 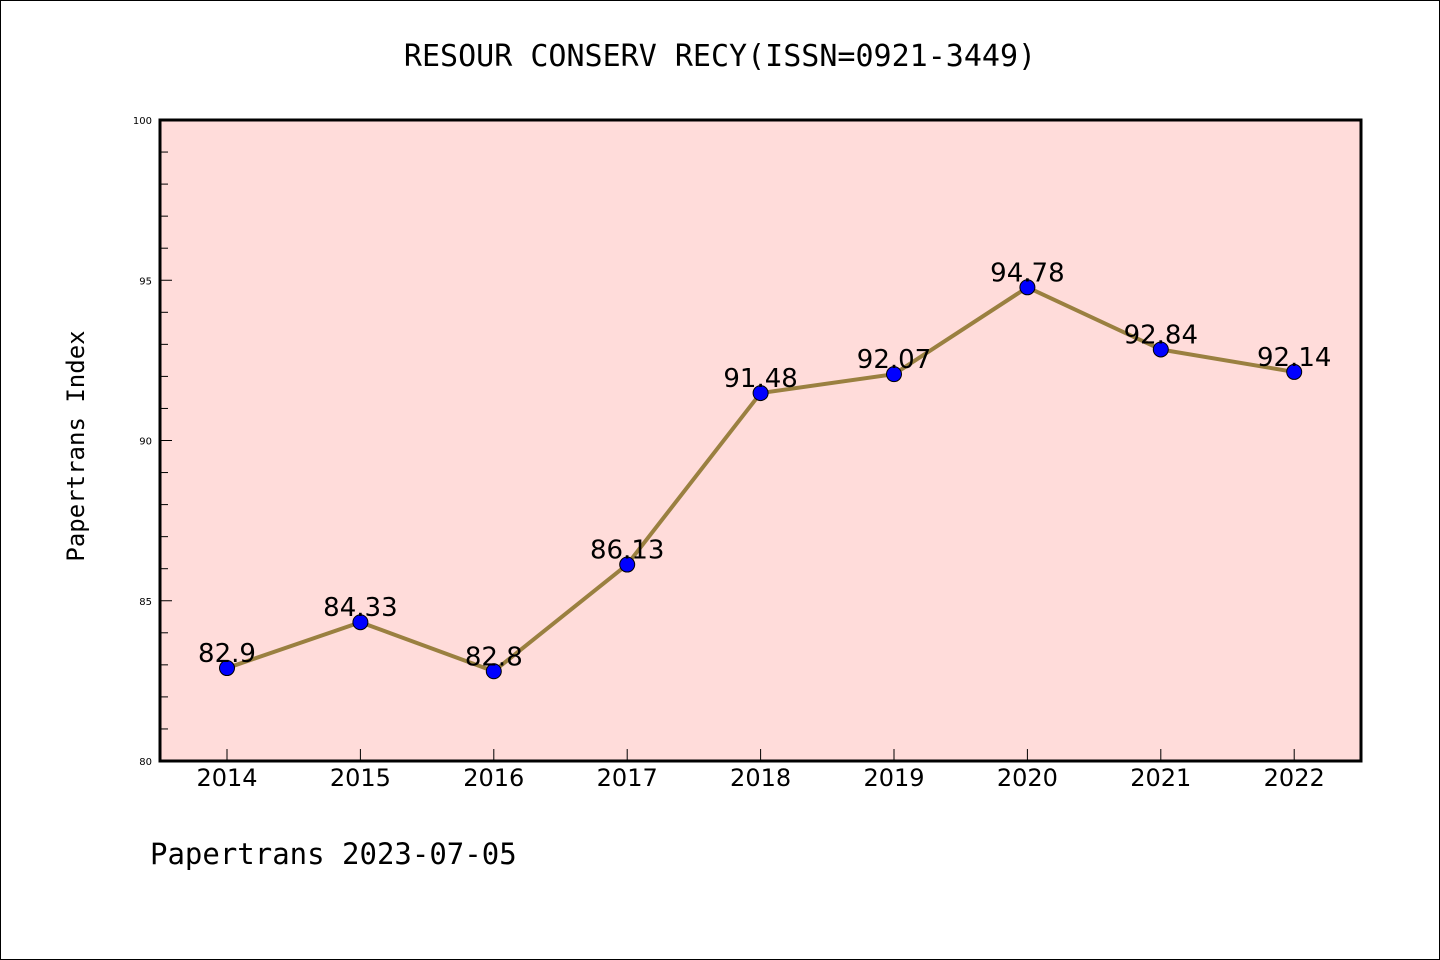 What do you see at coordinates (627, 551) in the screenshot?
I see `data-label: 86.13` at bounding box center [627, 551].